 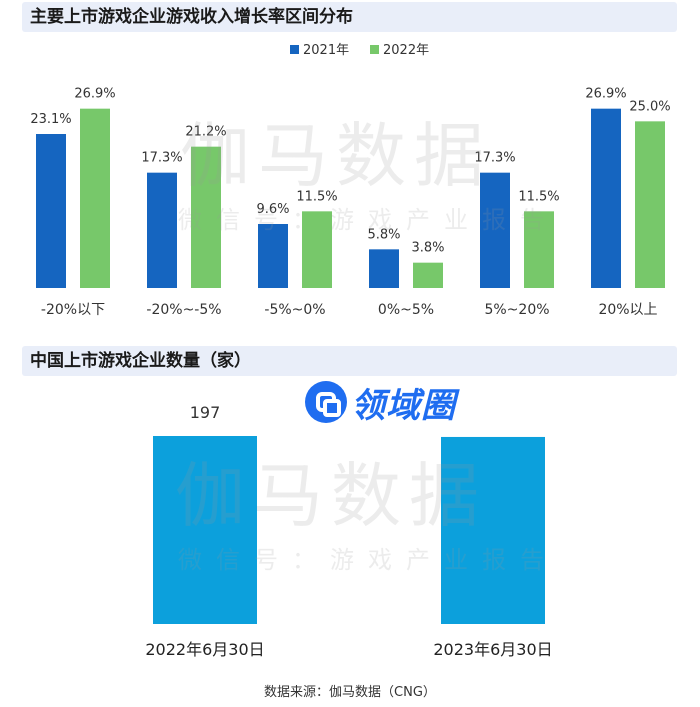 What do you see at coordinates (94, 94) in the screenshot?
I see `data-label-1-0: 26.9%` at bounding box center [94, 94].